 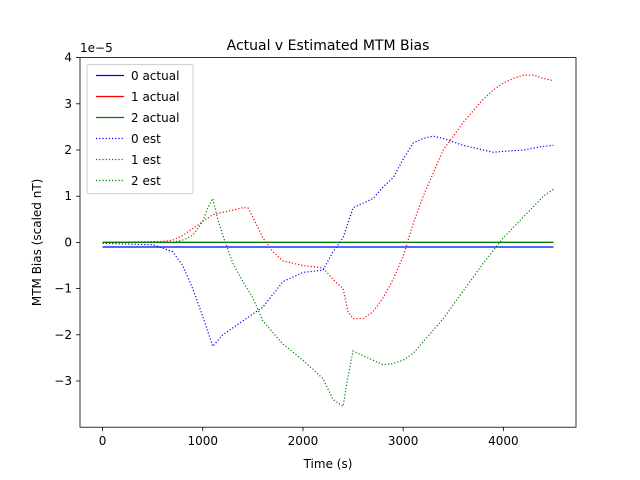 I want to click on y-tick-label: 1, so click(x=68, y=196).